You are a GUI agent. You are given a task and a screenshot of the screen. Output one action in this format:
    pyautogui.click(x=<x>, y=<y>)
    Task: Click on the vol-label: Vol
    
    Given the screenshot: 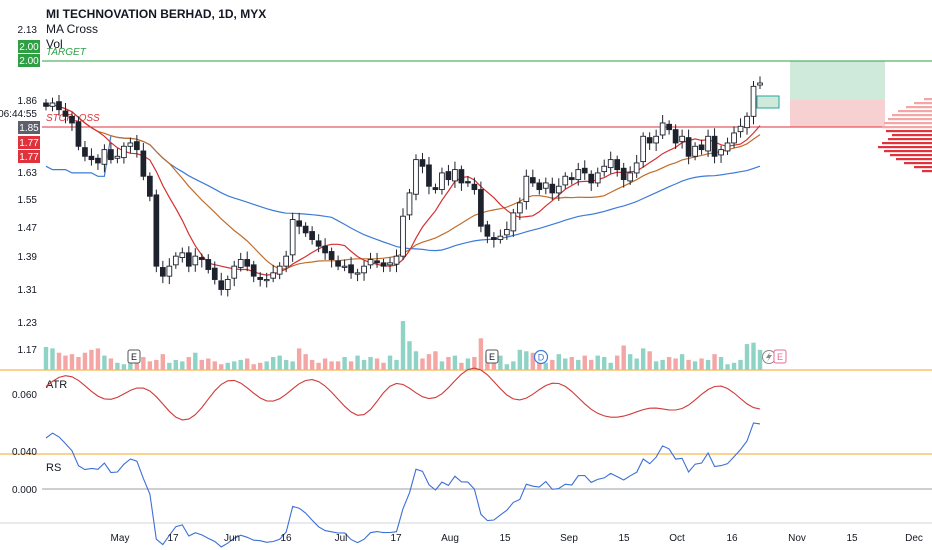 What is the action you would take?
    pyautogui.click(x=54, y=44)
    